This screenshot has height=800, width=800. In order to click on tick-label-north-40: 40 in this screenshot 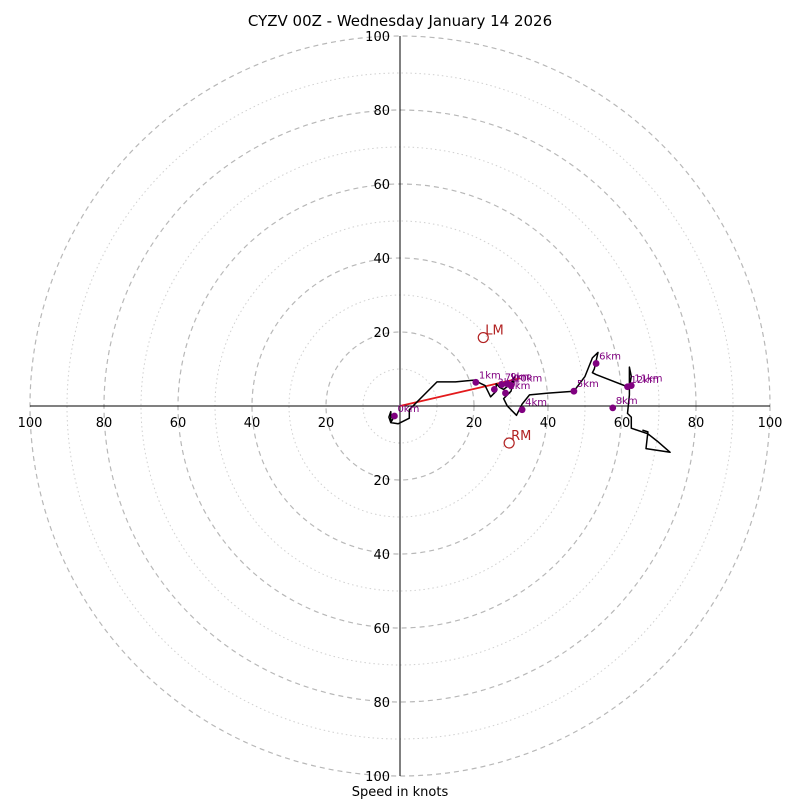, I will do `click(381, 259)`.